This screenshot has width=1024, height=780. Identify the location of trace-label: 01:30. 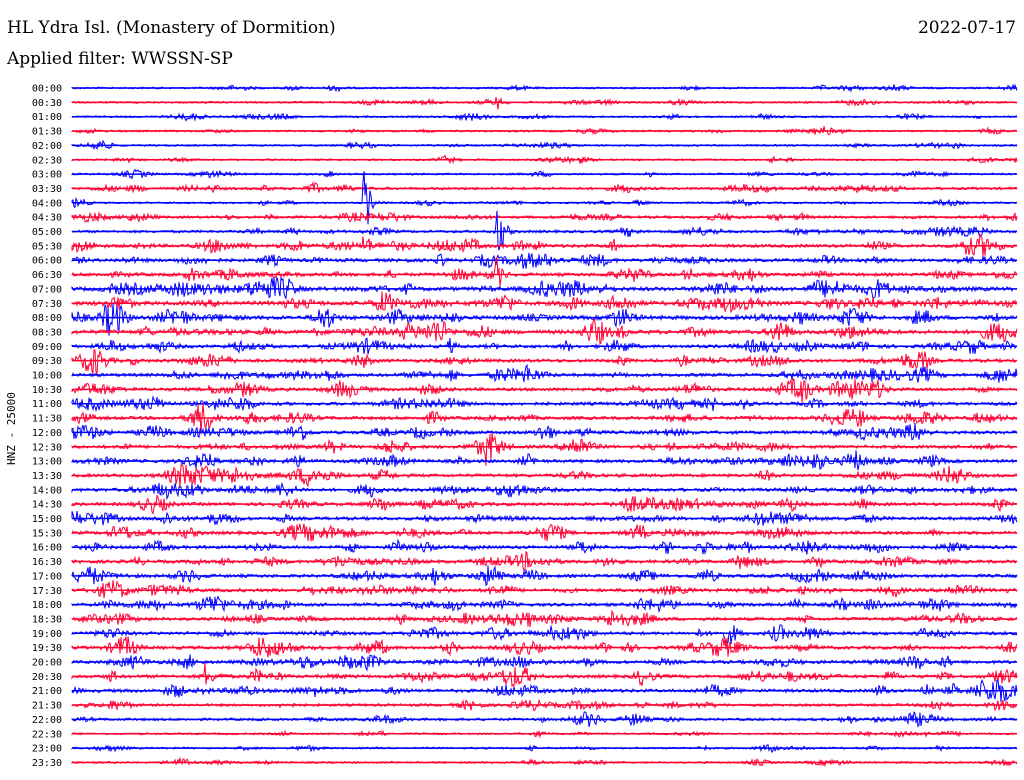
(47, 132).